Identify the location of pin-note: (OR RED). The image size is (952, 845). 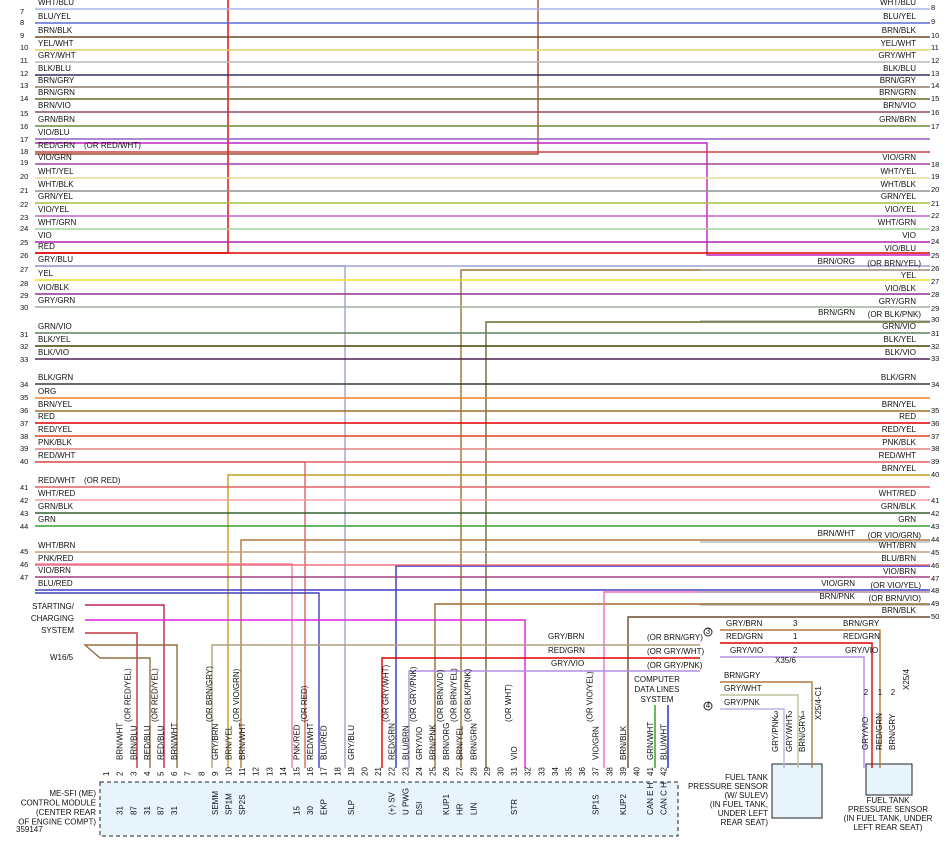
(304, 703).